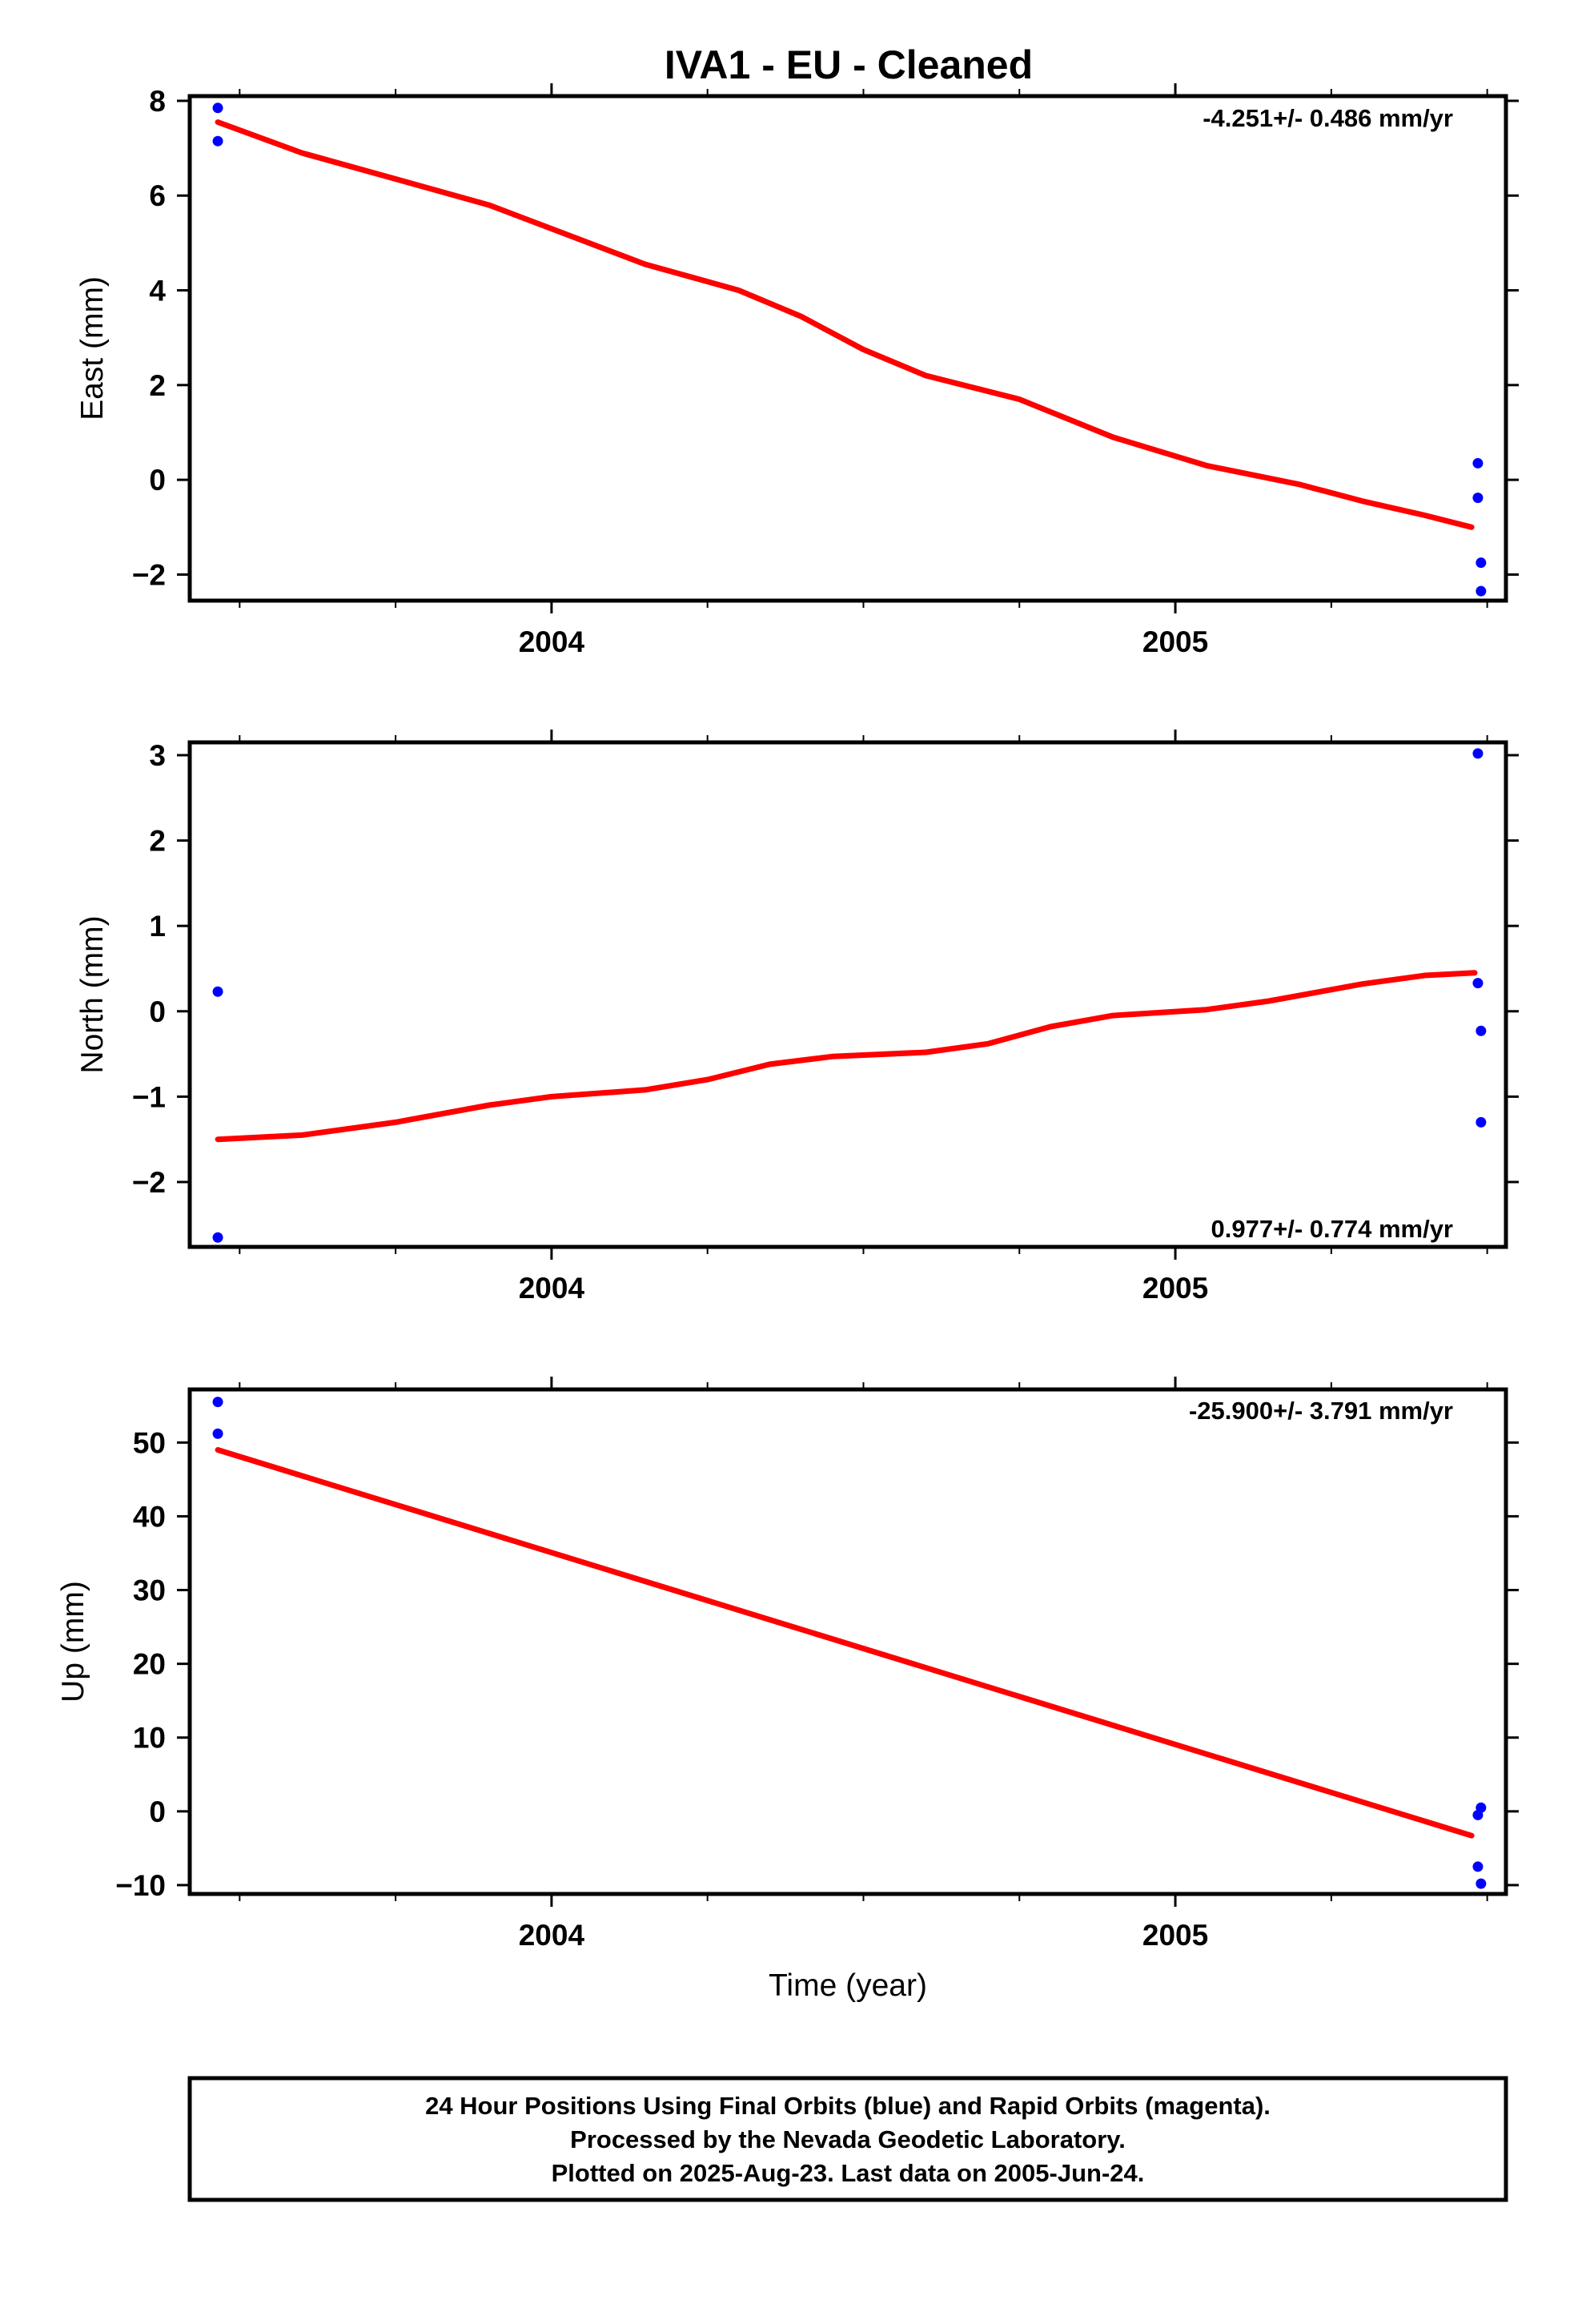  I want to click on up-fit-layer, so click(845, 1643).